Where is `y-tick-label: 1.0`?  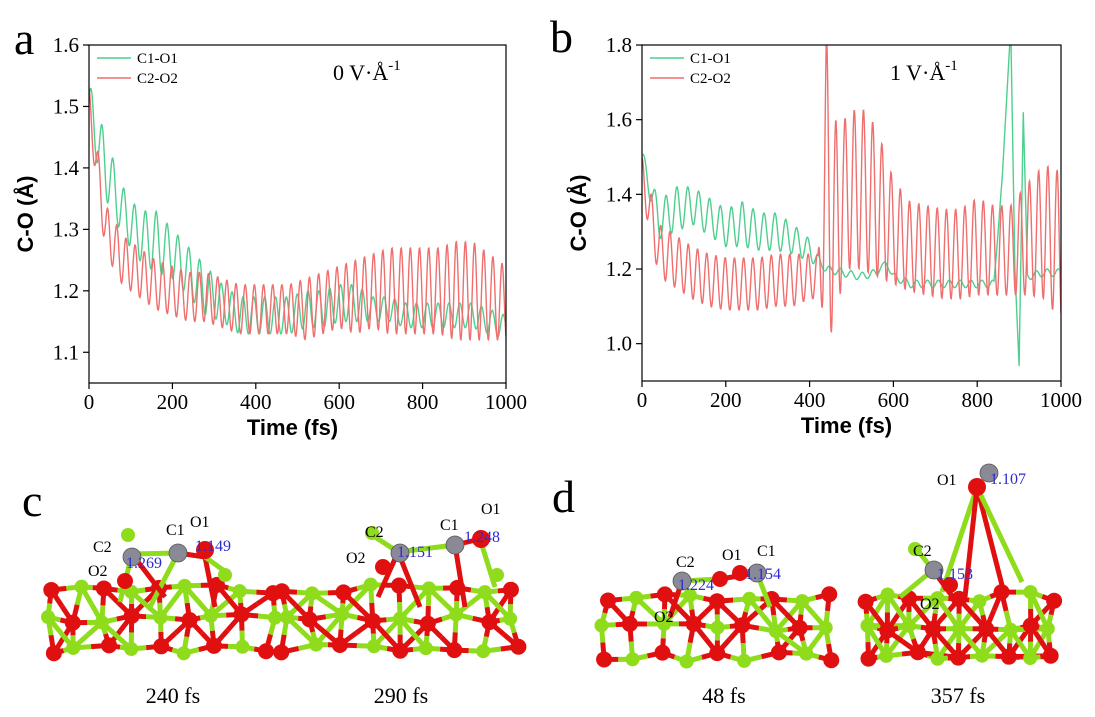 y-tick-label: 1.0 is located at coordinates (619, 344).